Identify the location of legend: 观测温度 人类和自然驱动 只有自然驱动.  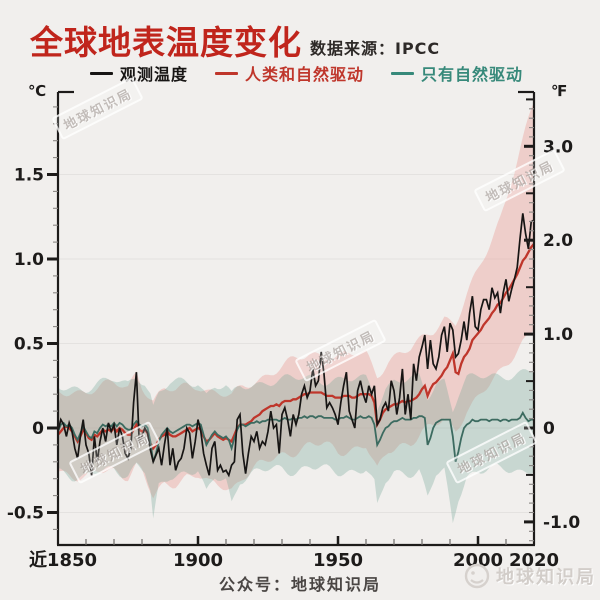
(306, 73).